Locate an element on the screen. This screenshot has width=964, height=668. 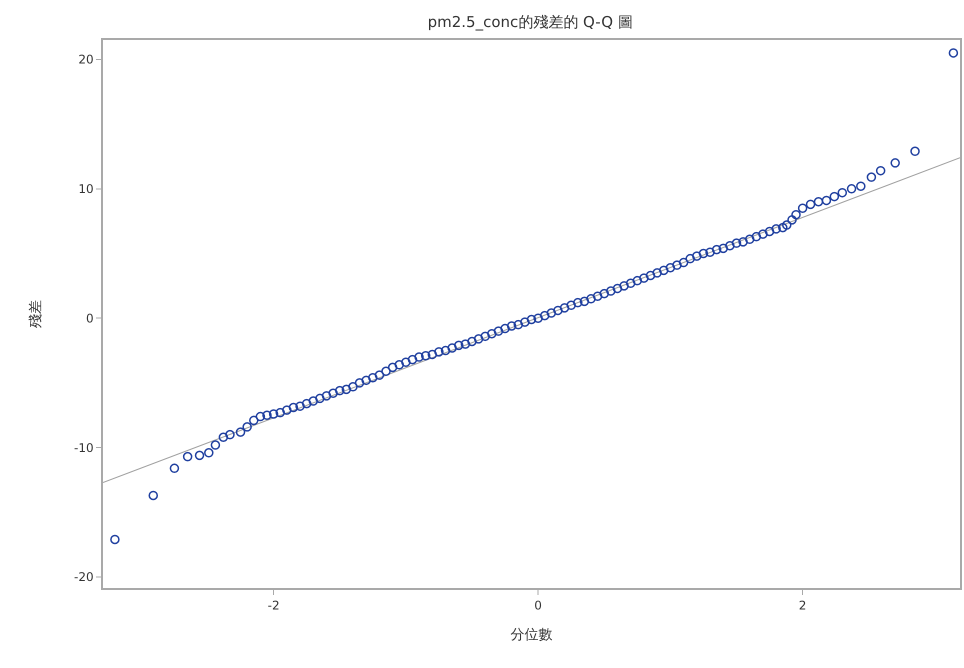
y-tick-label: -20 is located at coordinates (84, 577).